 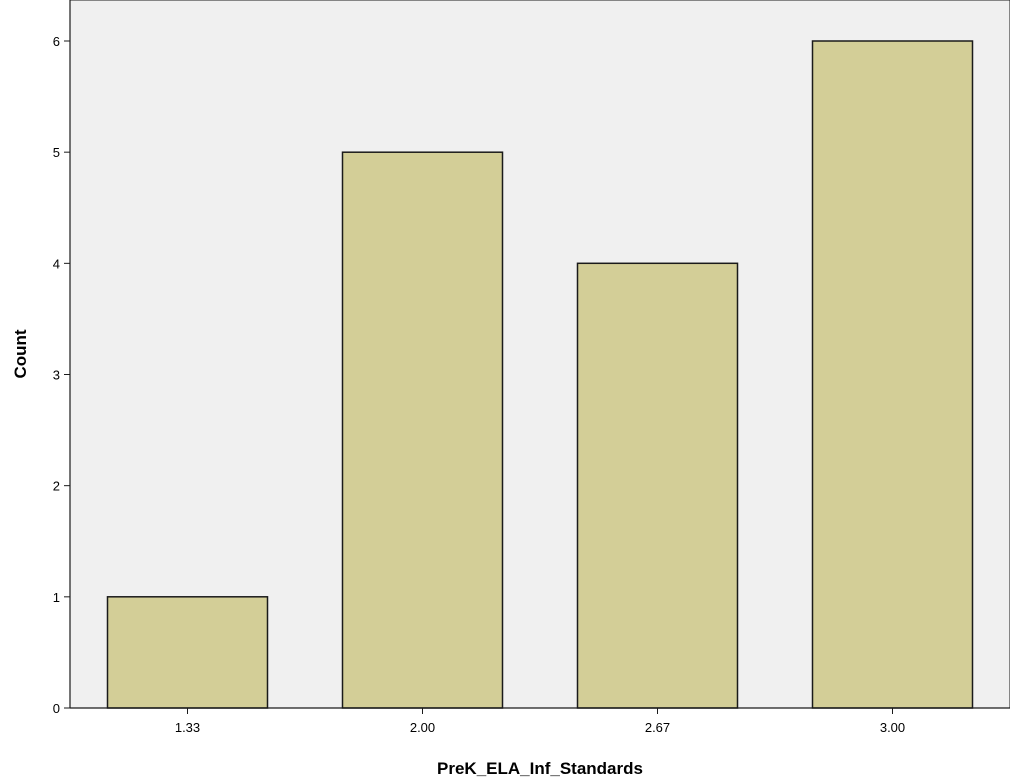 I want to click on bar-3.00, so click(x=892, y=374).